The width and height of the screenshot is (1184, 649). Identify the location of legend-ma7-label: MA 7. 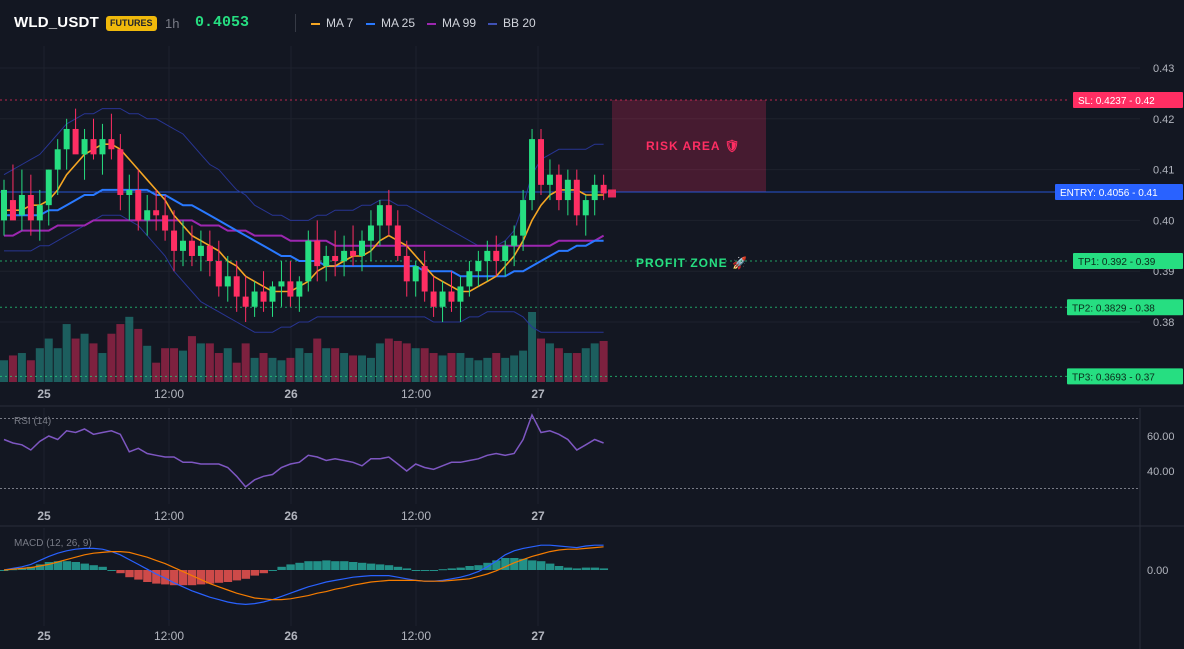
(340, 23).